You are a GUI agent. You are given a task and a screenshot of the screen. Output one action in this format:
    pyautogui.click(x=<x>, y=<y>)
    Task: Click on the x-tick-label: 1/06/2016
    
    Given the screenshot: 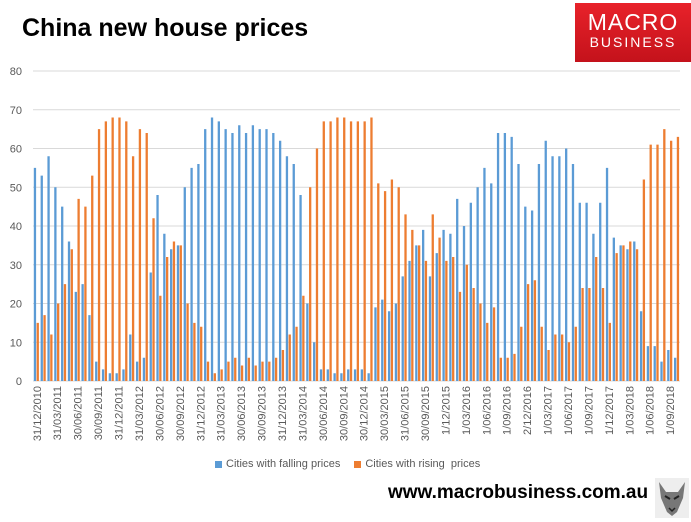 What is the action you would take?
    pyautogui.click(x=487, y=410)
    